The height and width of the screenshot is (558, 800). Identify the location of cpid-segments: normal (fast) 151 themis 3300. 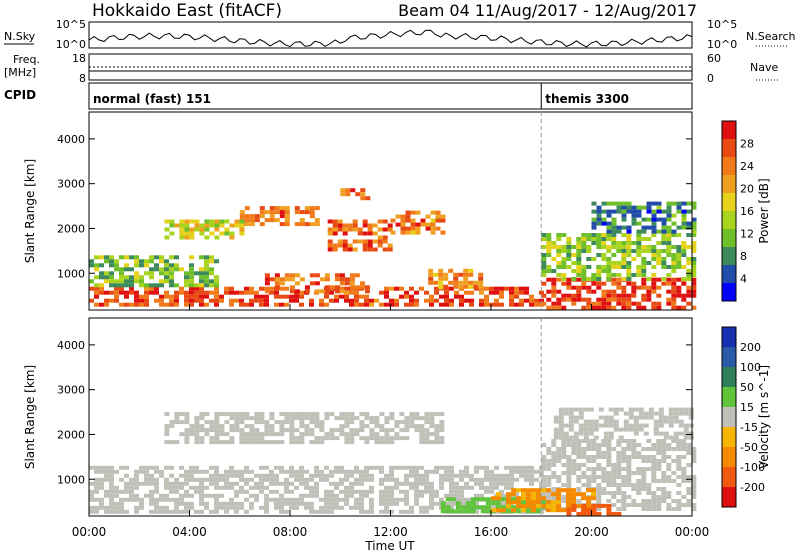
(361, 96).